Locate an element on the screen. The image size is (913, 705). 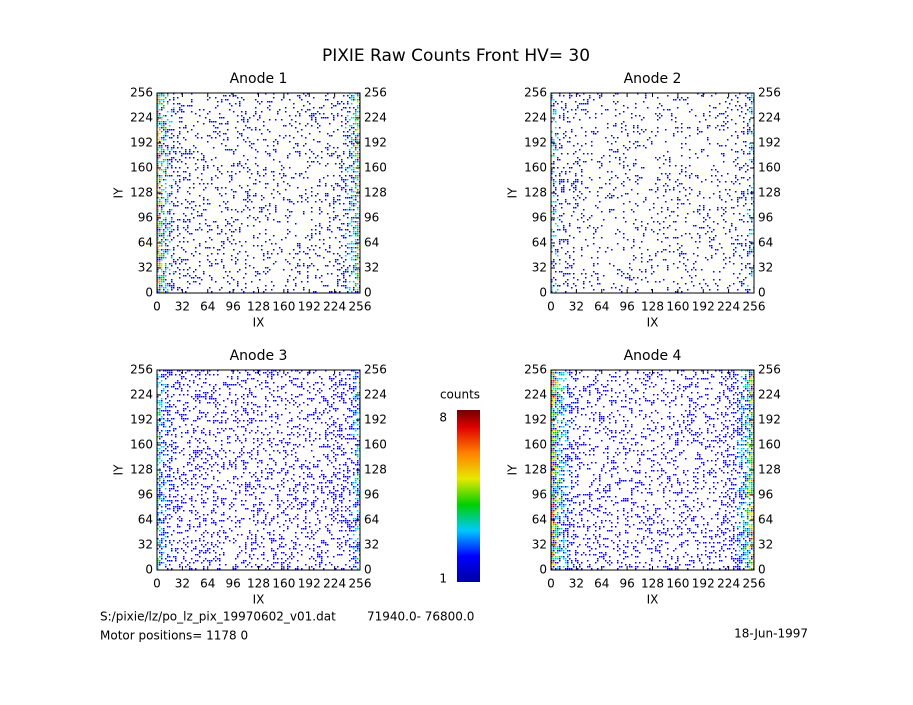
colorbar-tick-label: 1 is located at coordinates (443, 579).